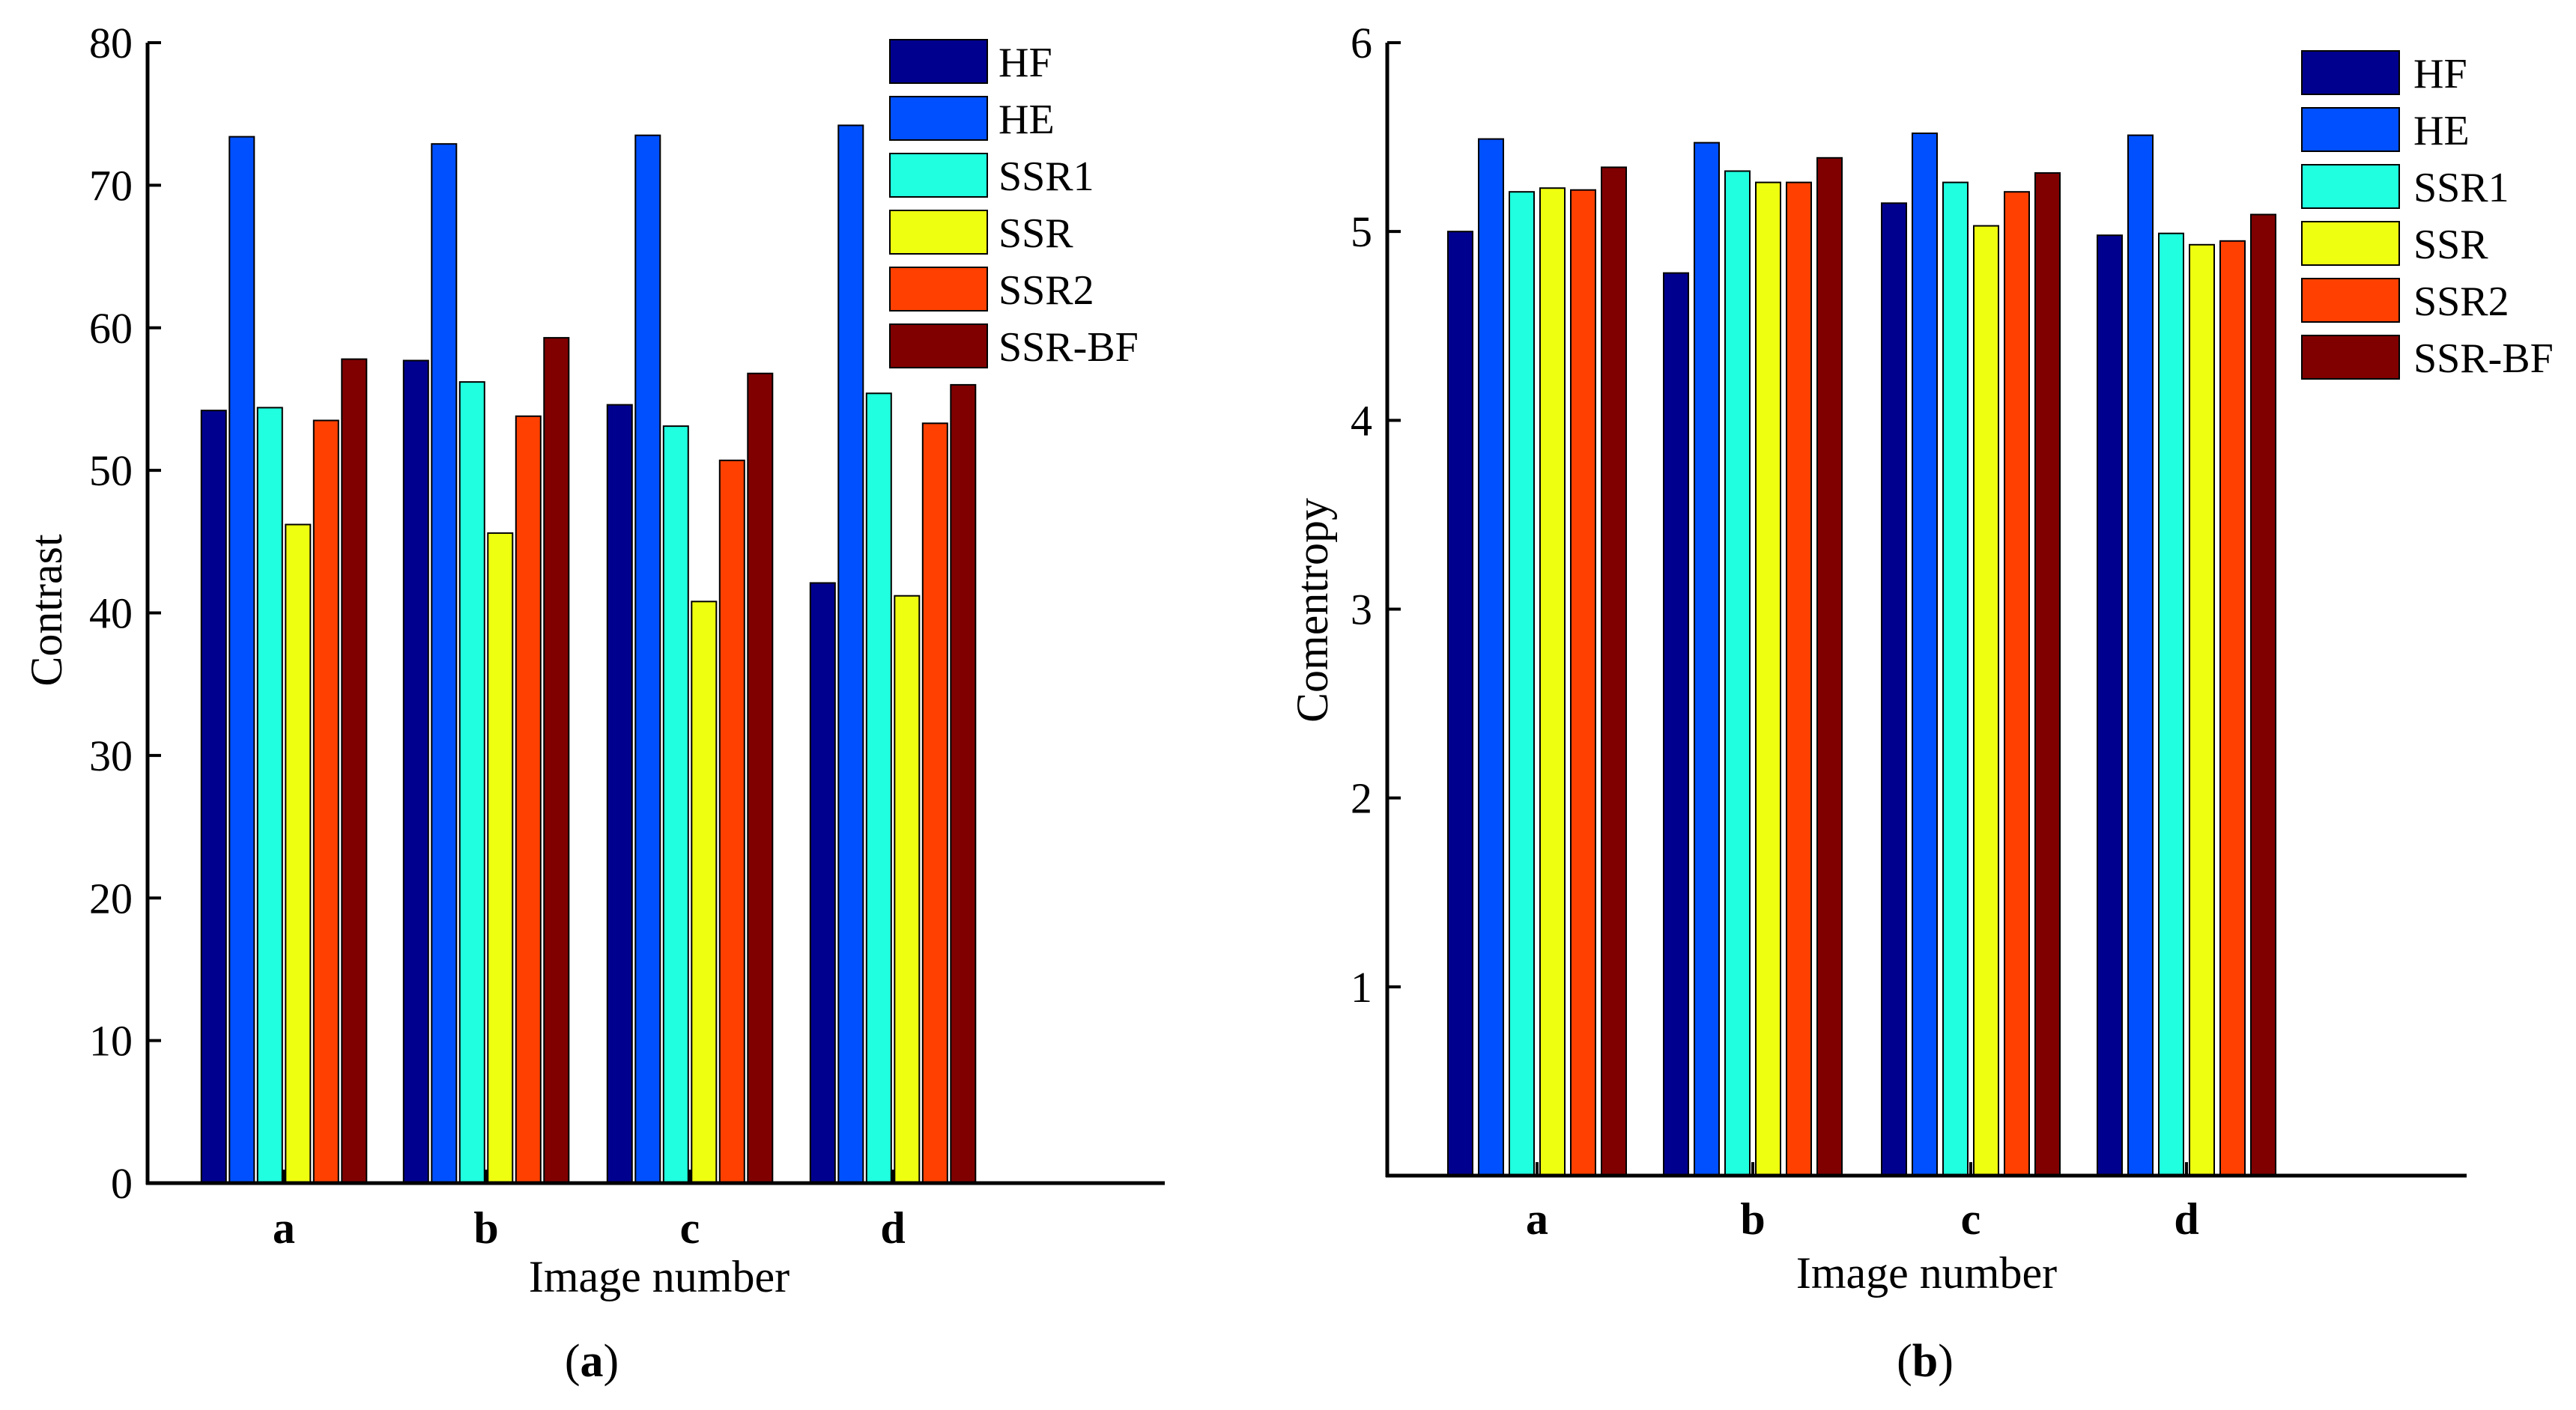 The image size is (2576, 1410). I want to click on y-tick-label: 20, so click(111, 898).